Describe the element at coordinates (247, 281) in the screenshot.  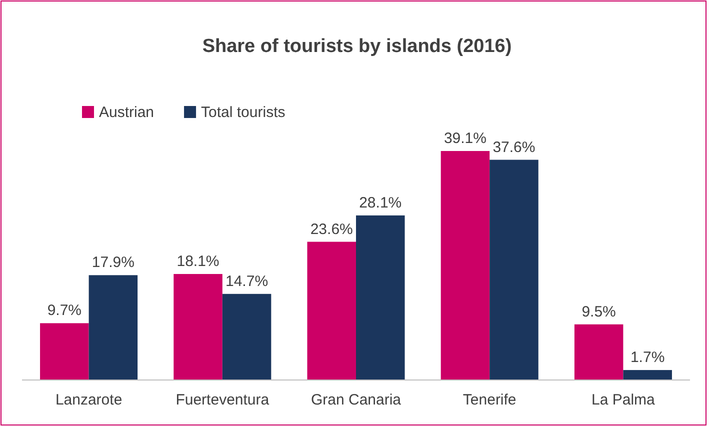
I see `data-label: 14.7%` at that location.